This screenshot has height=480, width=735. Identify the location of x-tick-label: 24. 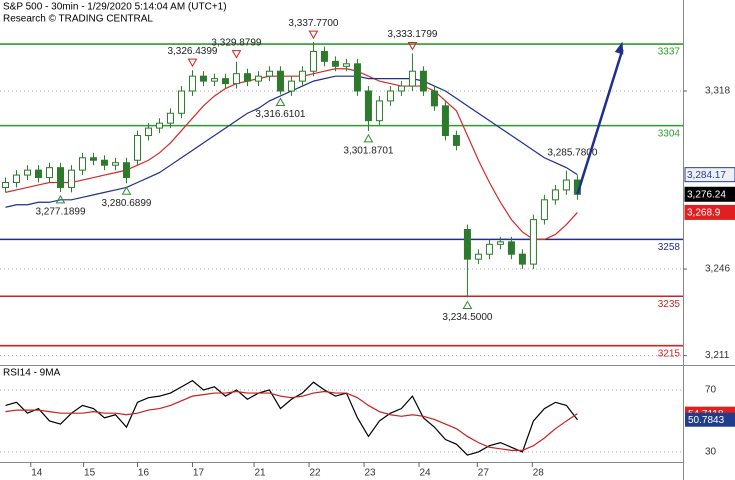
(425, 473).